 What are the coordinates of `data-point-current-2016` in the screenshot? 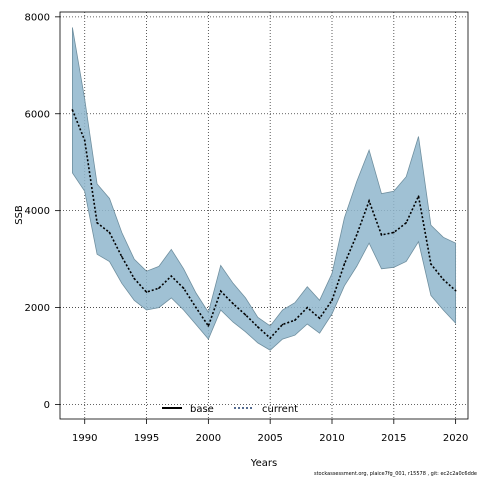 It's located at (406, 222).